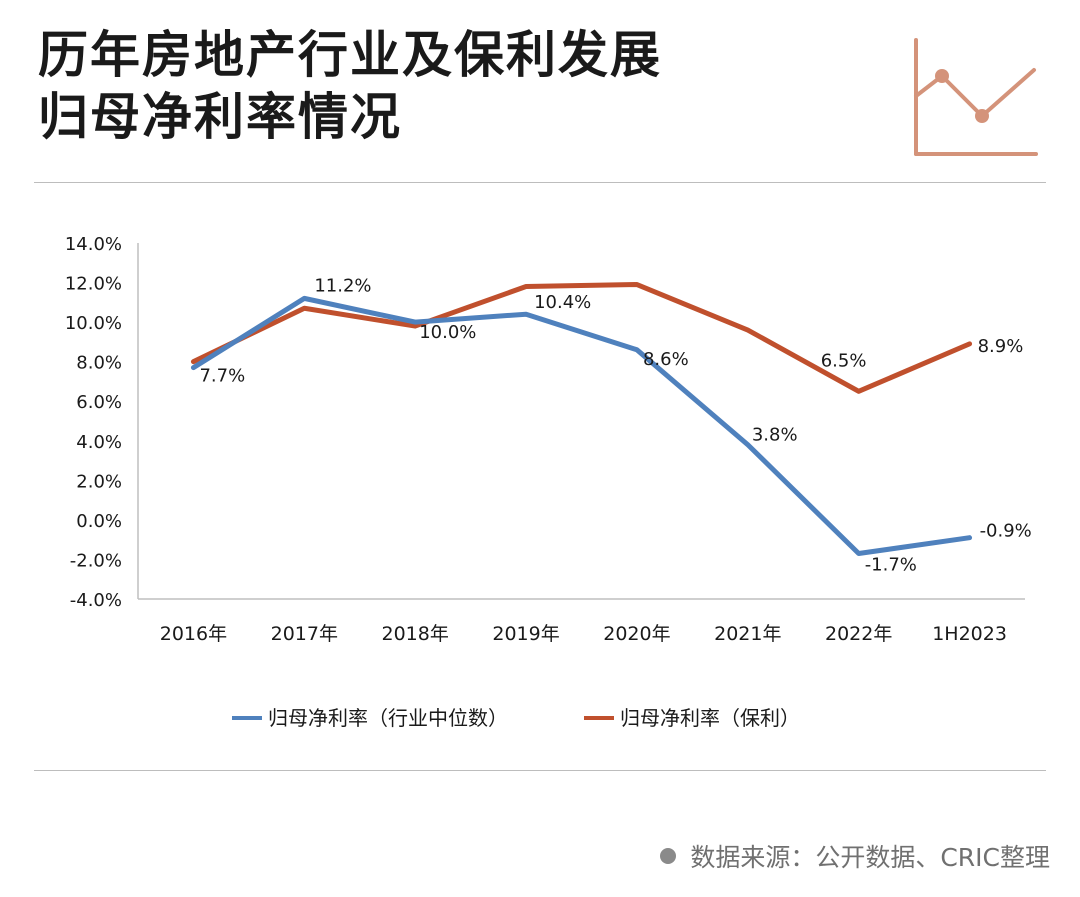 This screenshot has height=897, width=1080. What do you see at coordinates (220, 117) in the screenshot?
I see `title-line-2: 归母净利率情况` at bounding box center [220, 117].